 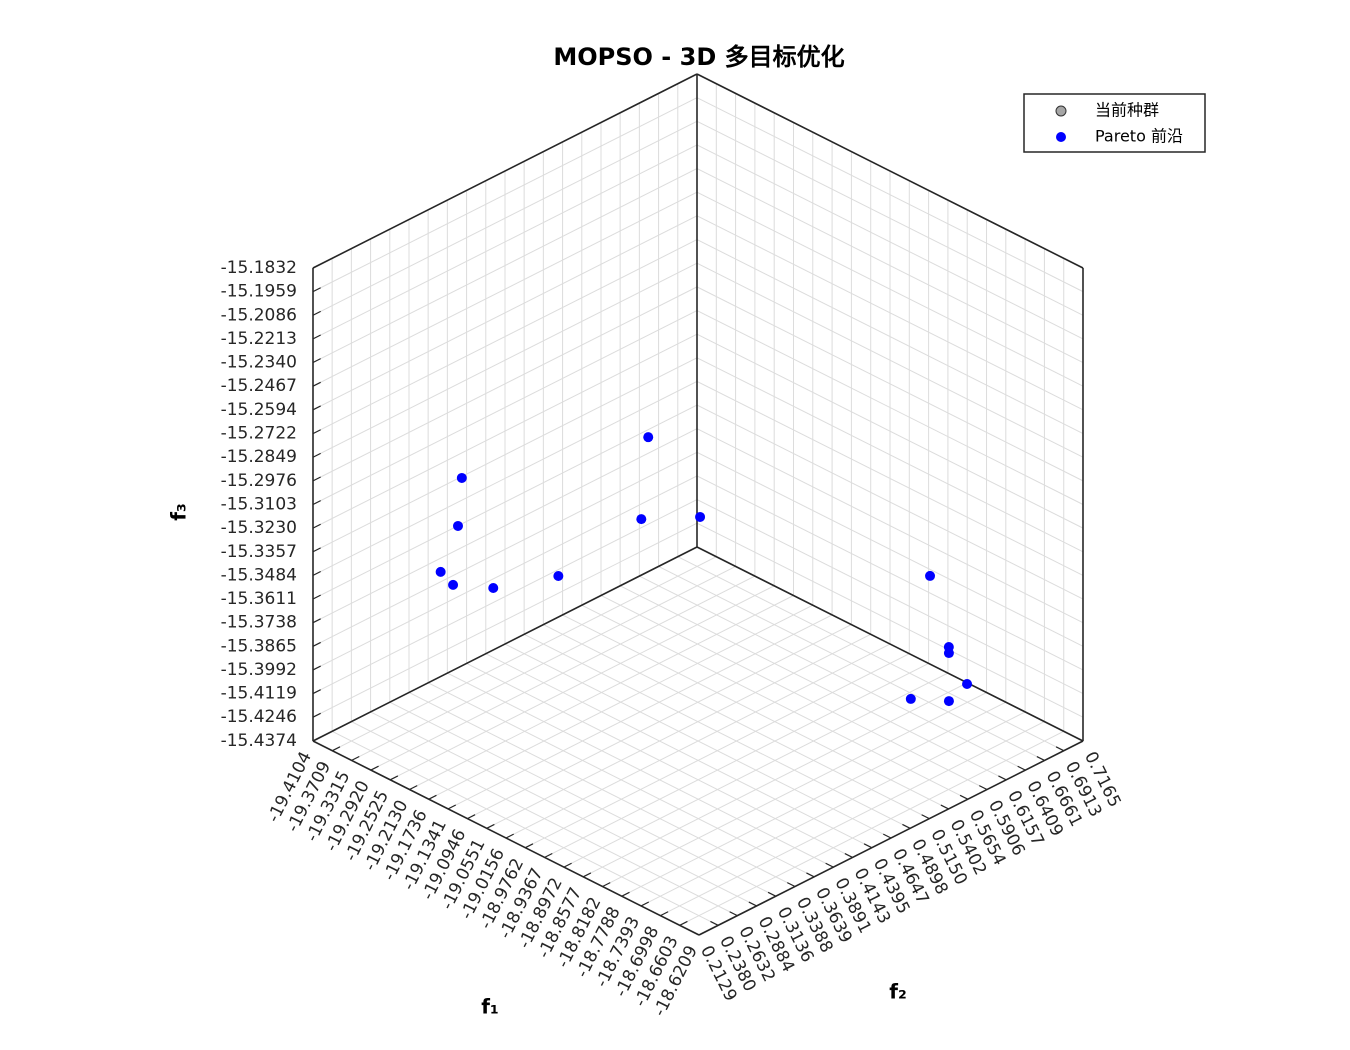 What do you see at coordinates (489, 1007) in the screenshot?
I see `x-axis-label: f₁` at bounding box center [489, 1007].